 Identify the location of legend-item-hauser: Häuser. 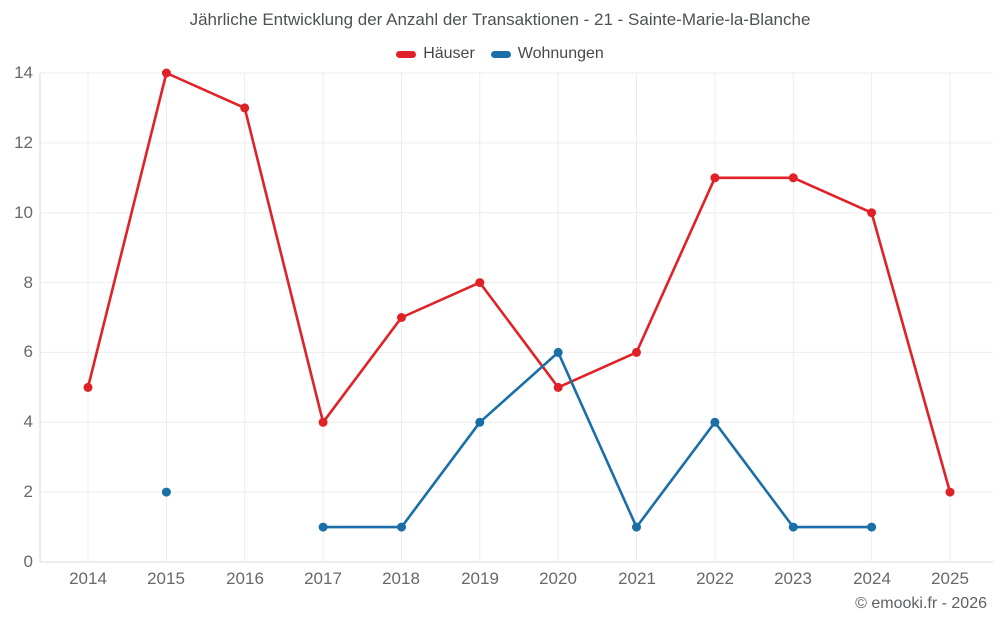
(435, 54).